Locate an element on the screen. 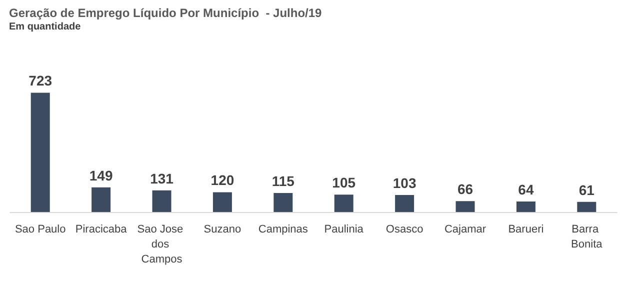 The height and width of the screenshot is (295, 627). data-label: 115 is located at coordinates (283, 181).